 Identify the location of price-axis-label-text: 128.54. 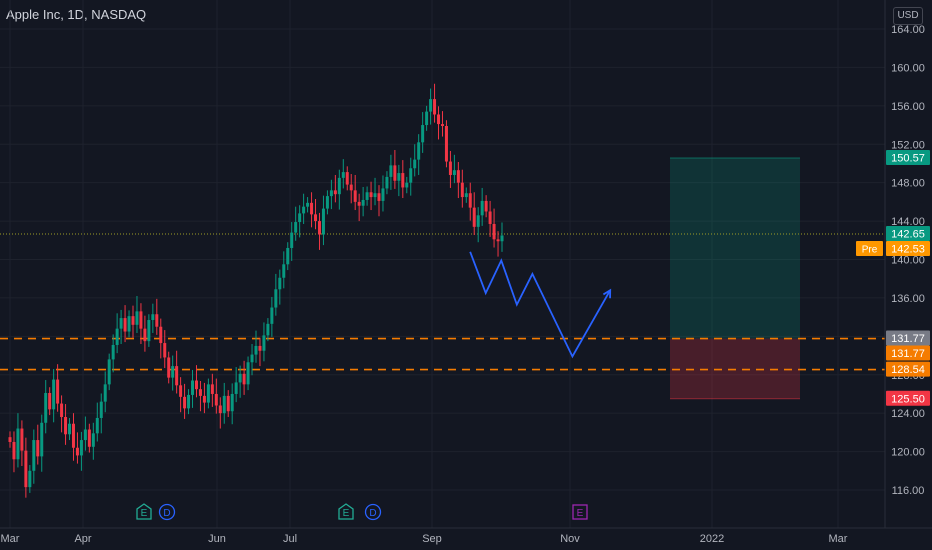
(908, 370).